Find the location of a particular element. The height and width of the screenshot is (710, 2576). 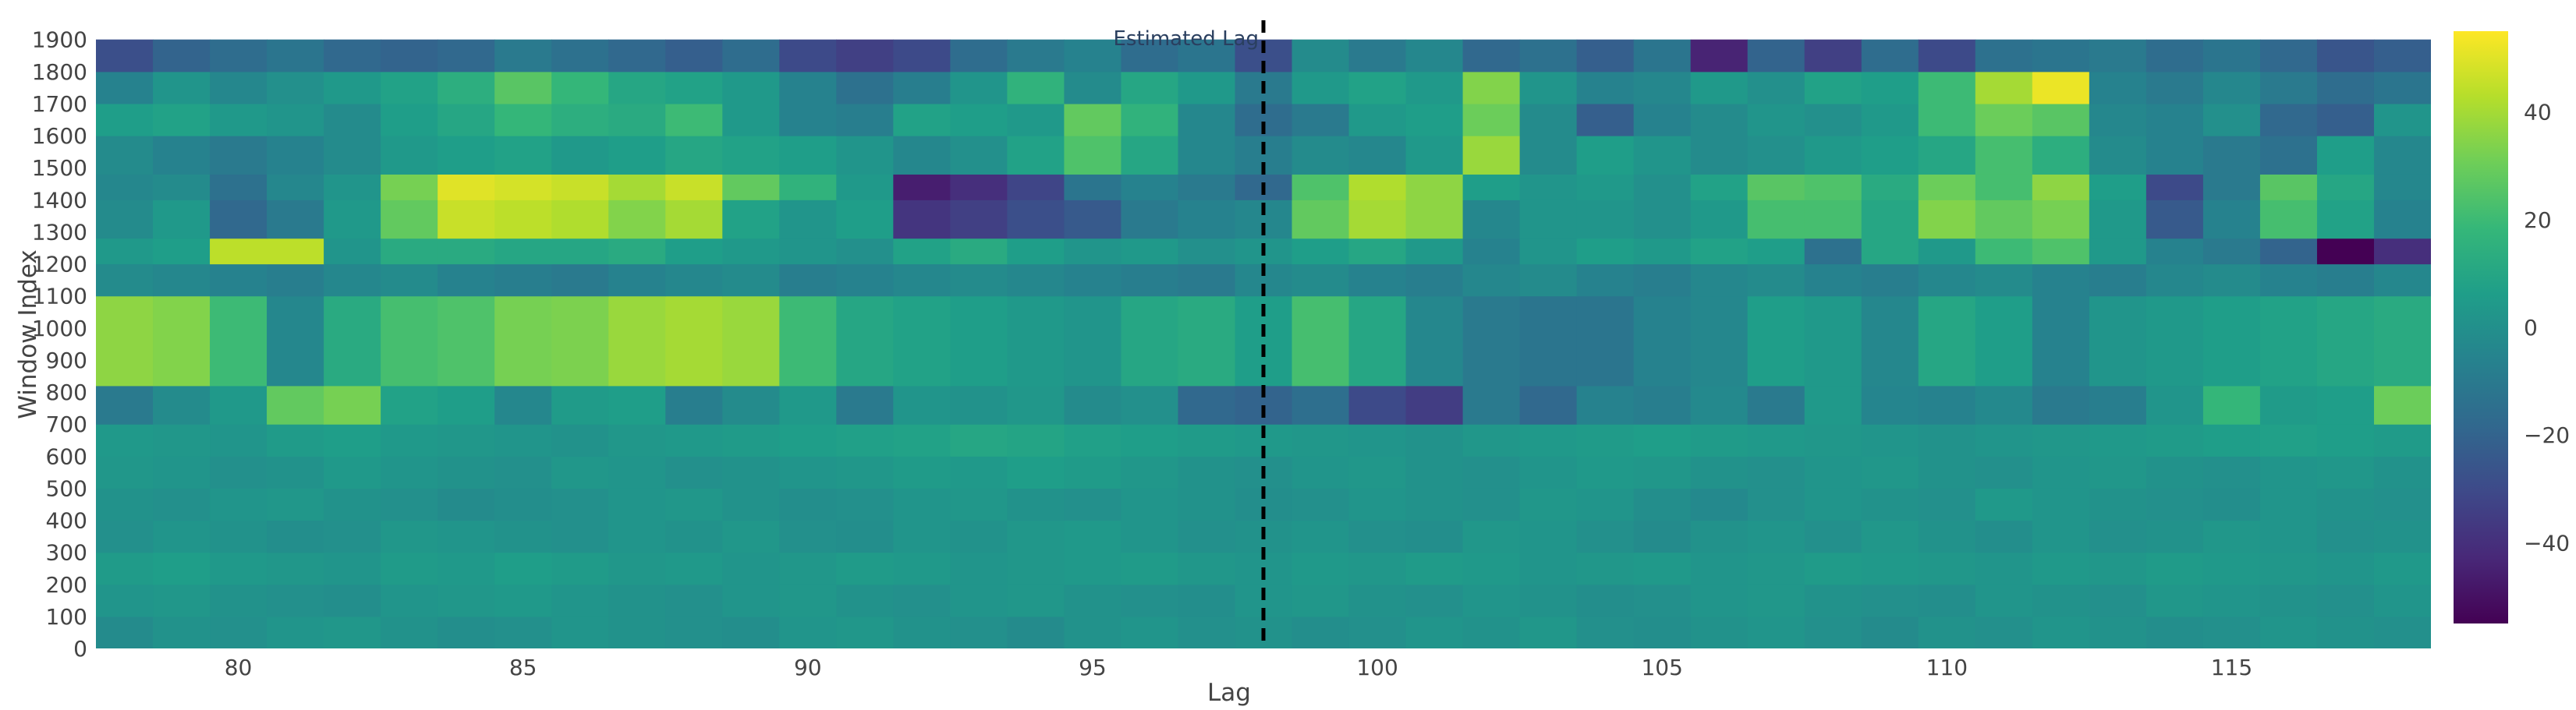

y-tick-label: 900 is located at coordinates (66, 361).